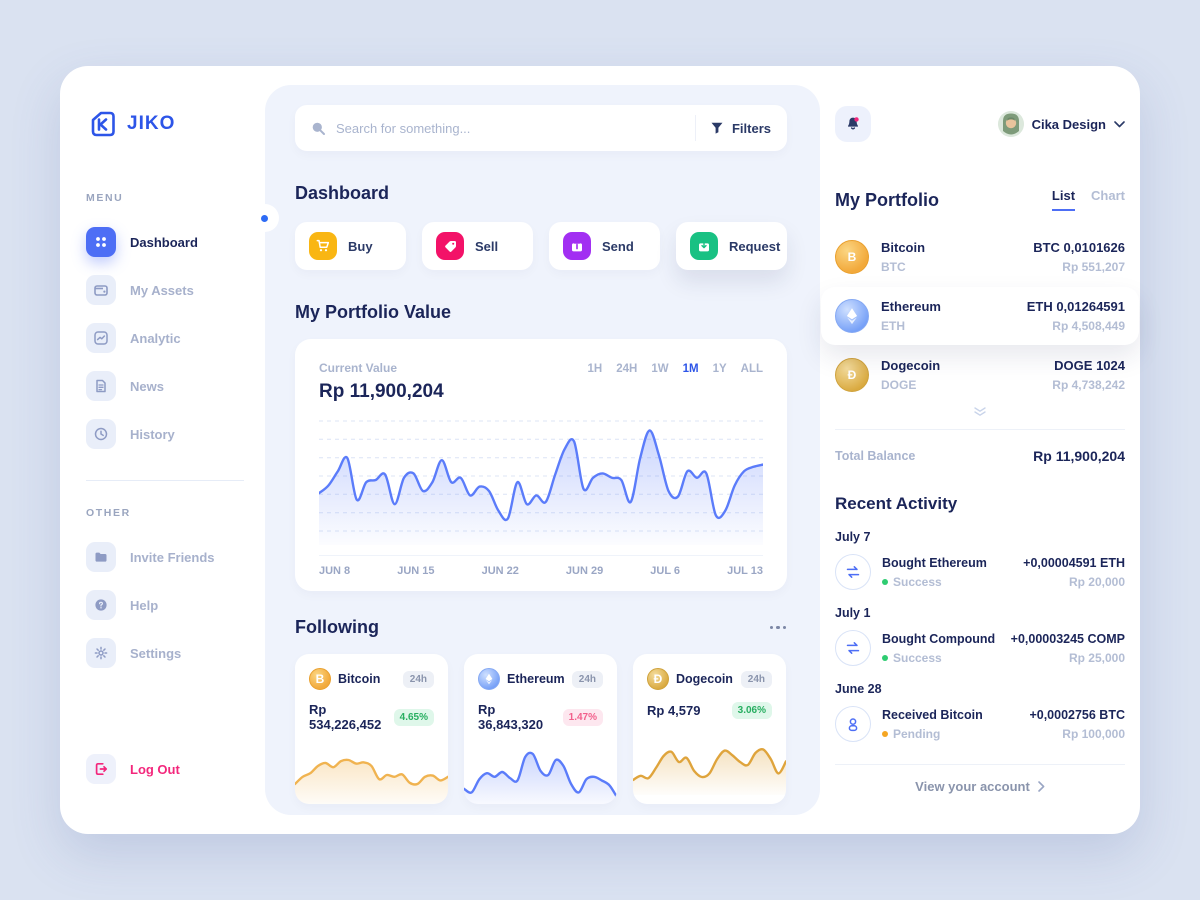 Image resolution: width=1200 pixels, height=900 pixels. What do you see at coordinates (101, 434) in the screenshot?
I see `clock-icon` at bounding box center [101, 434].